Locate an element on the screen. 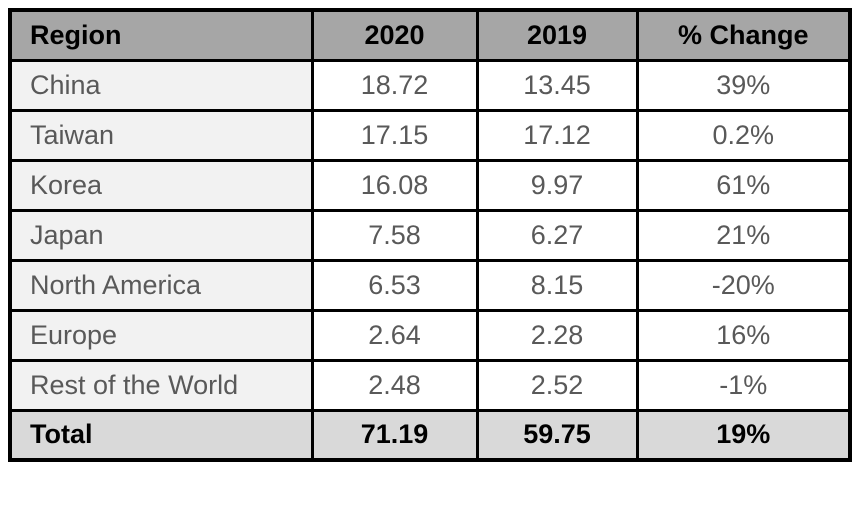 The image size is (856, 519). change-cell: 16% is located at coordinates (743, 335).